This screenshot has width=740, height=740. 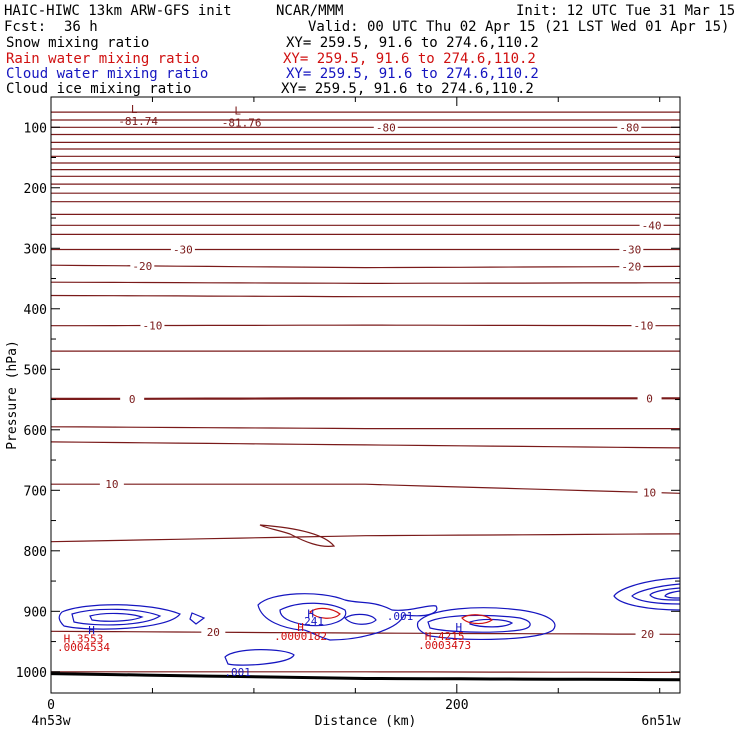 I want to click on y-tick-label: 400, so click(x=35, y=310).